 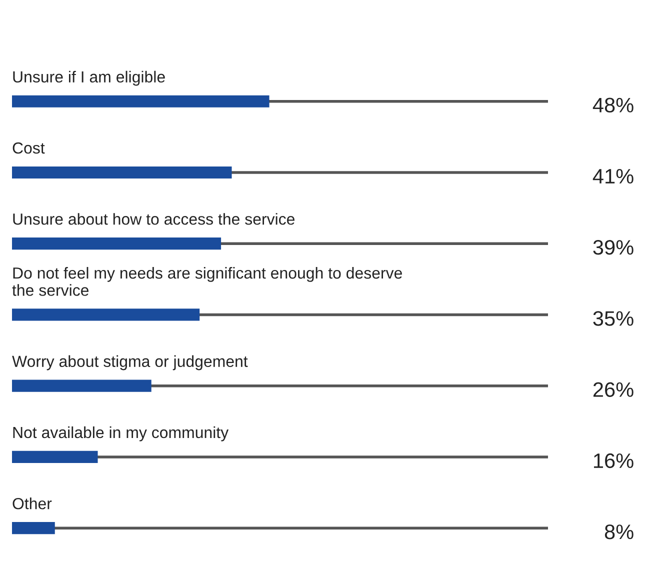 I want to click on y-tick-label: Unsure if I am eligible, so click(x=89, y=78).